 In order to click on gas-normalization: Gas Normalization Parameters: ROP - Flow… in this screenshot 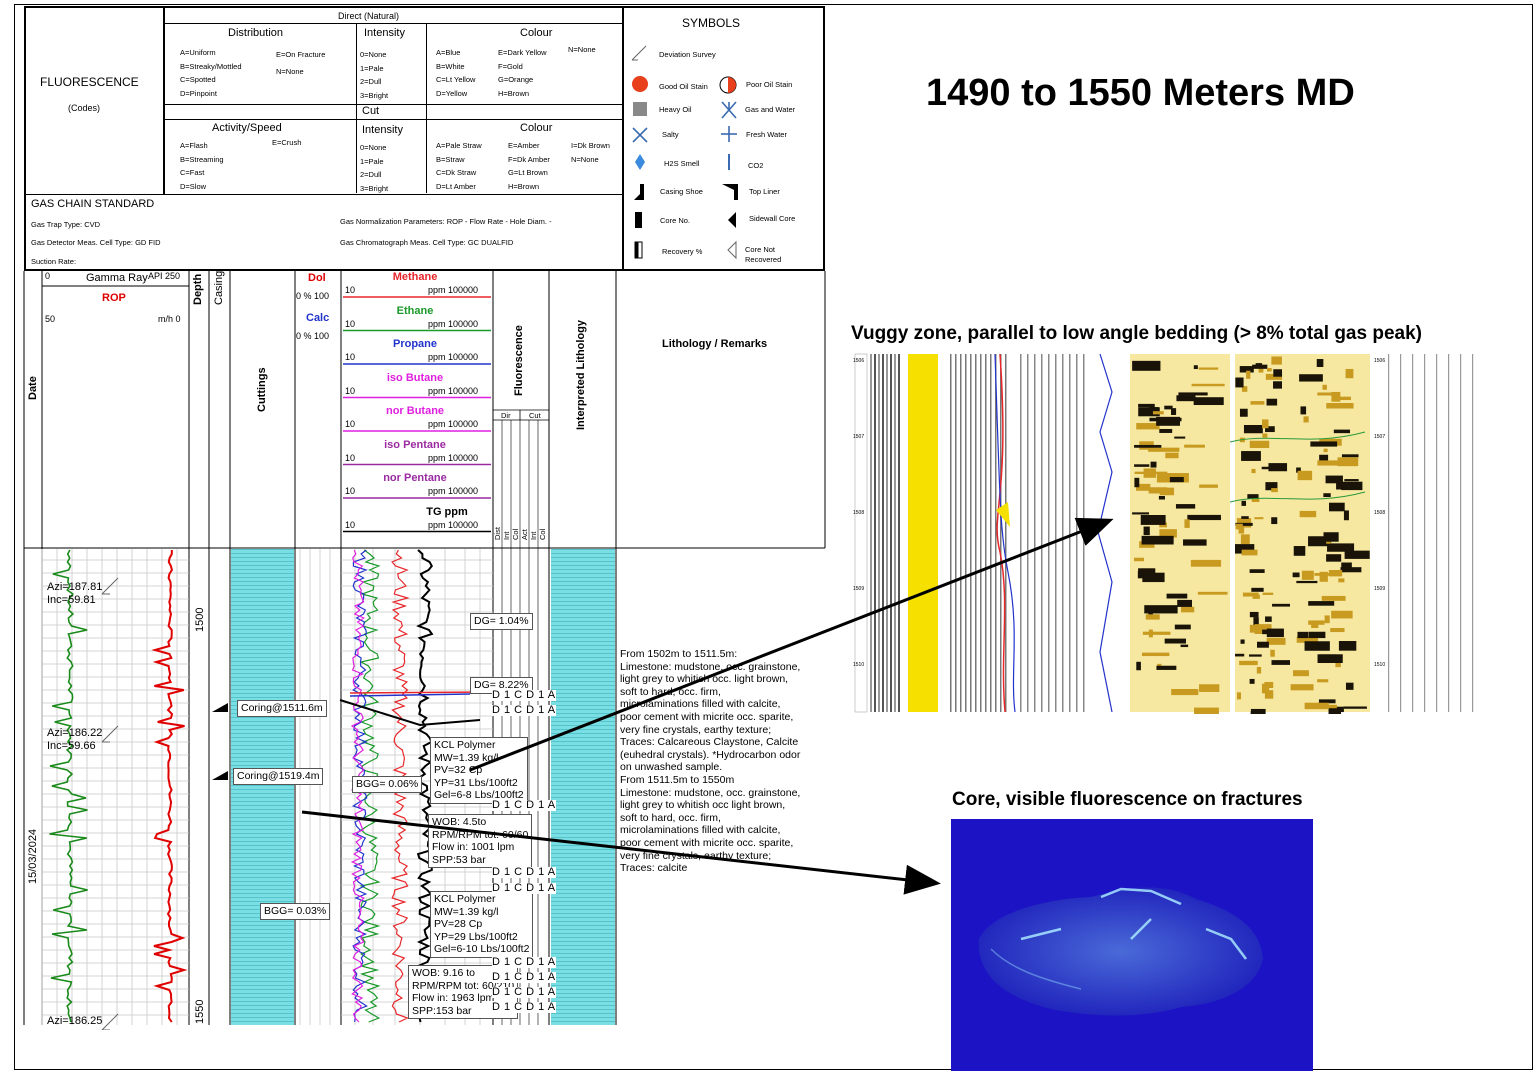, I will do `click(446, 221)`.